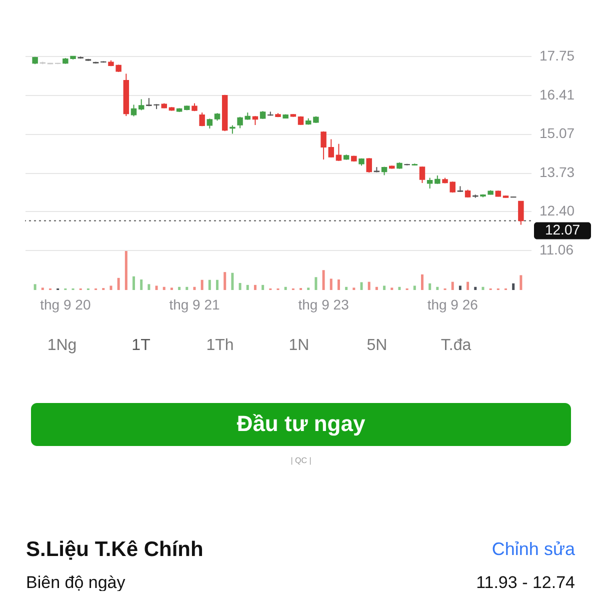 The width and height of the screenshot is (600, 600). Describe the element at coordinates (194, 304) in the screenshot. I see `x-tick-label: thg 9 21` at that location.